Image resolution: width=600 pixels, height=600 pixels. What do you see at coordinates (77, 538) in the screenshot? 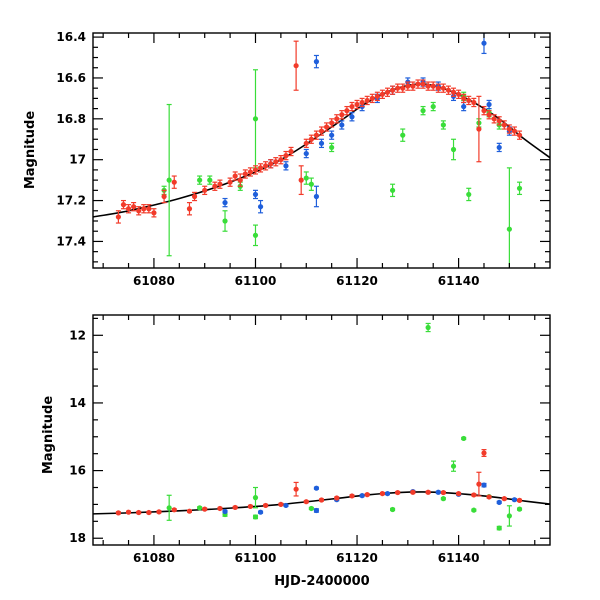
I see `bottom-y-tick-label: 18` at bounding box center [77, 538].